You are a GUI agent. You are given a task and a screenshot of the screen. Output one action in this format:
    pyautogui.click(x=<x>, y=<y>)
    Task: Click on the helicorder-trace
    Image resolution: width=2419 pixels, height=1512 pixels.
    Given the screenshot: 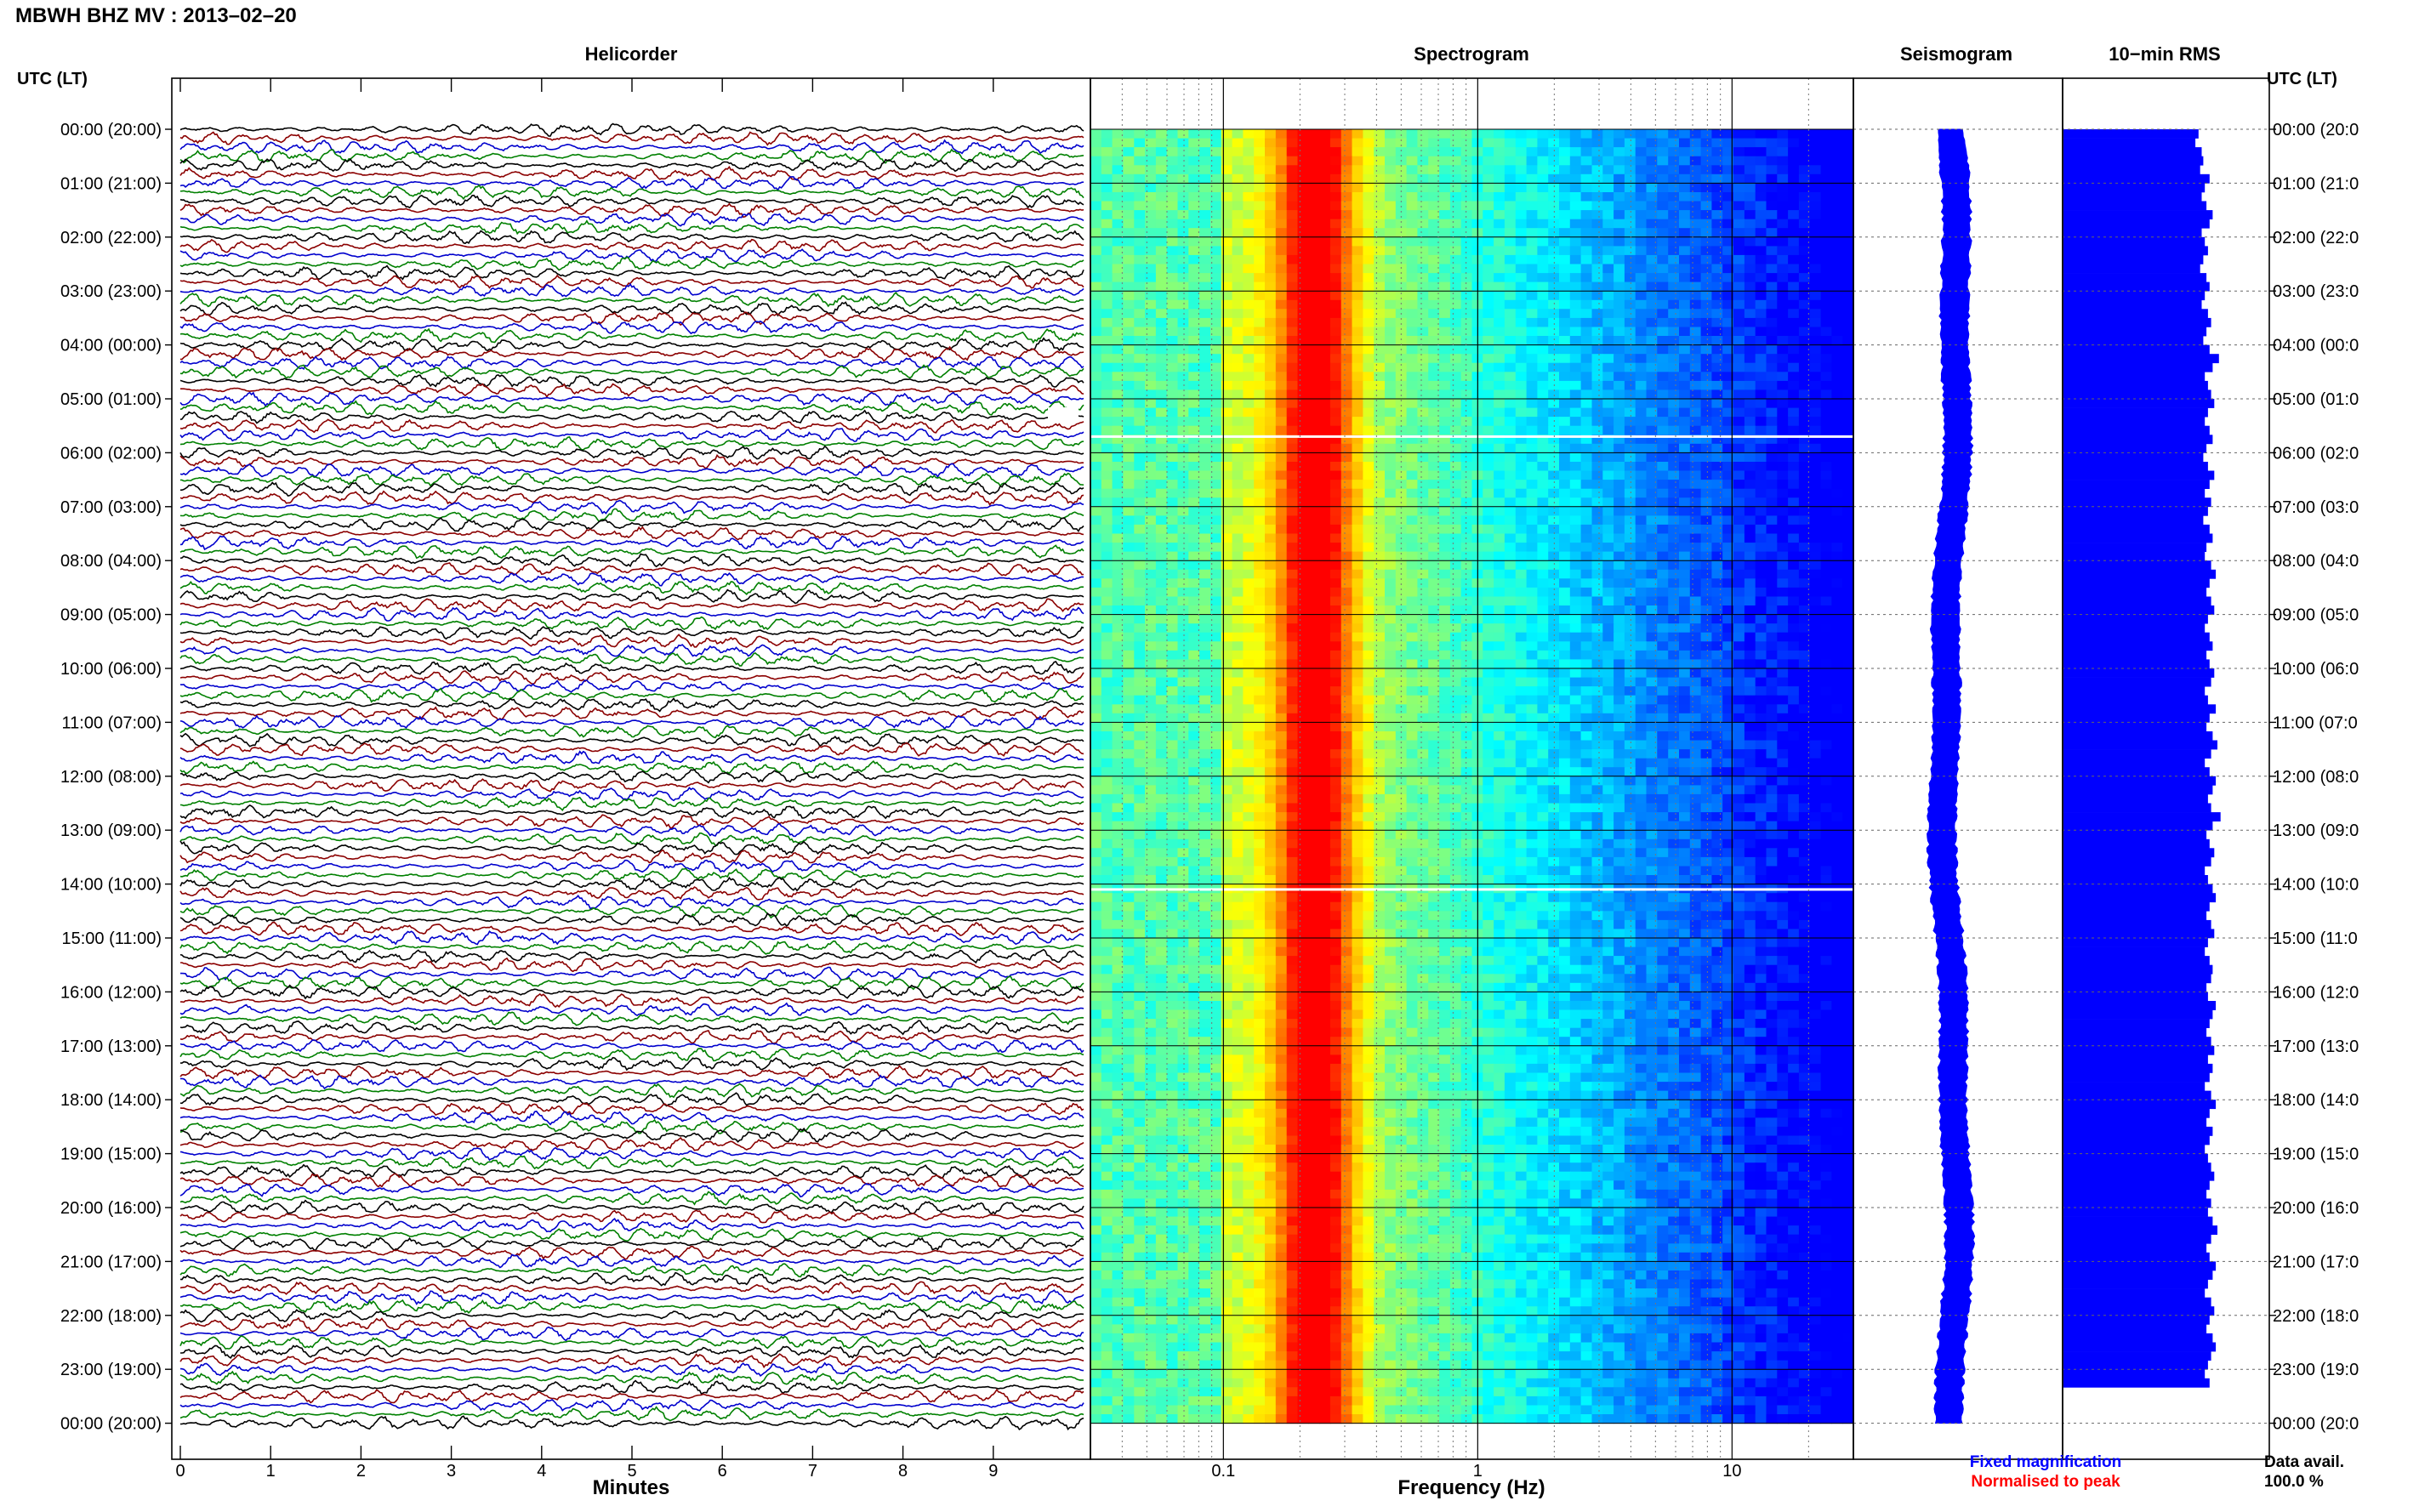 What is the action you would take?
    pyautogui.click(x=631, y=399)
    